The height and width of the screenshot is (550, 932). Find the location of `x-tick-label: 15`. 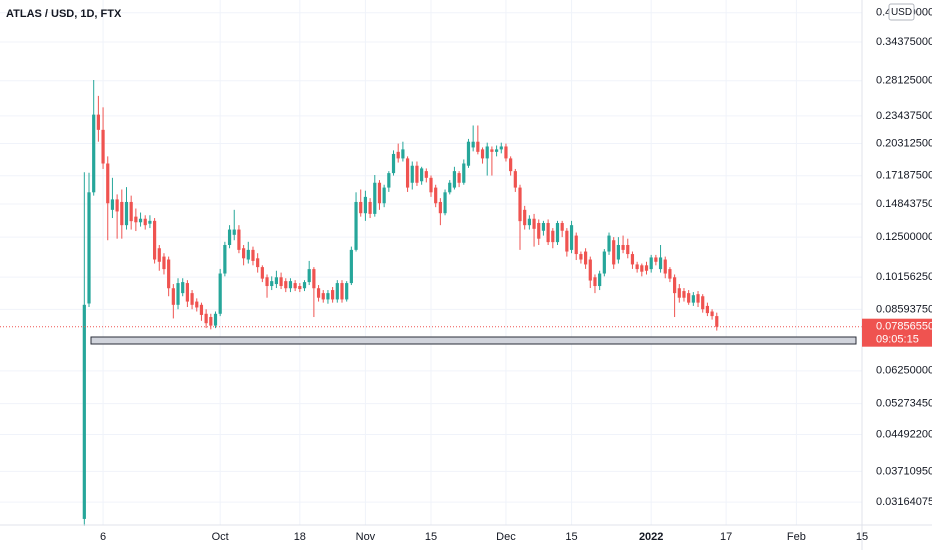

x-tick-label: 15 is located at coordinates (431, 537).